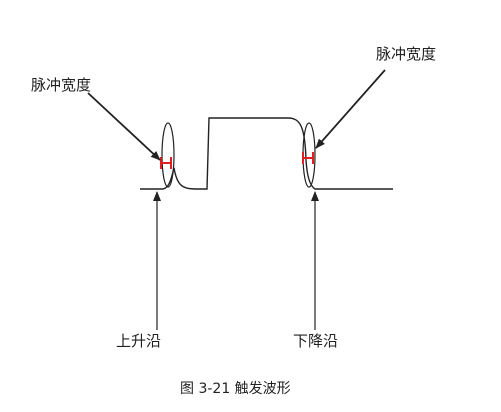  I want to click on pulse-width-marker-right, so click(308, 158).